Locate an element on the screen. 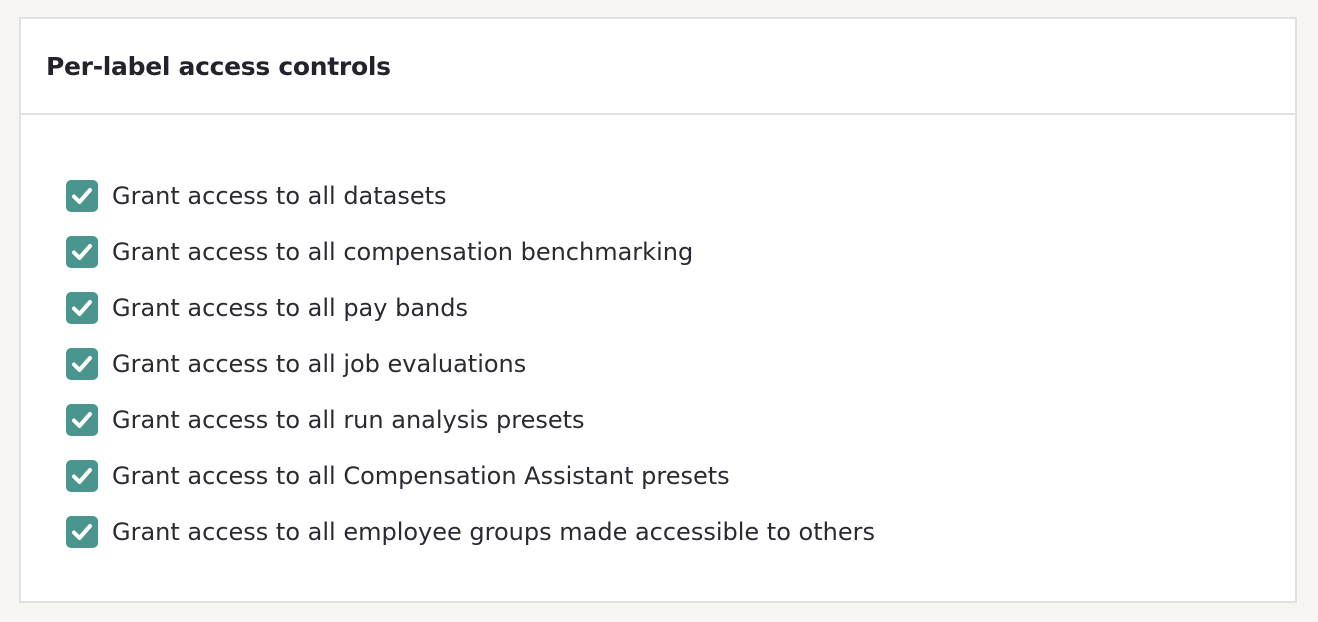 Image resolution: width=1318 pixels, height=622 pixels. option-label: Grant access to all pay bands is located at coordinates (290, 308).